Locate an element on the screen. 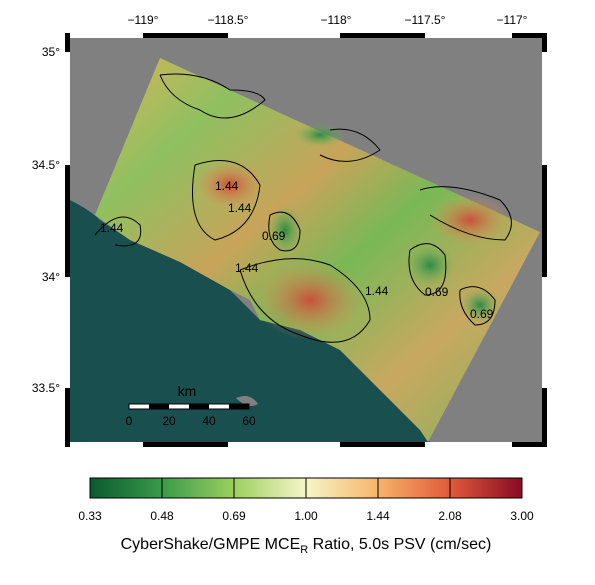  lat-label: 33.5° is located at coordinates (46, 388).